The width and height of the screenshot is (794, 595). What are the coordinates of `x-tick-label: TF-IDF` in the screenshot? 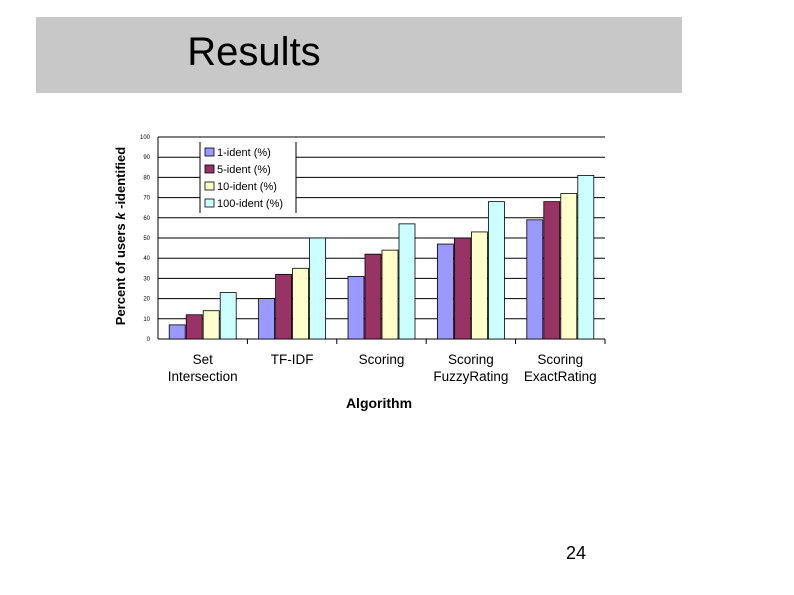 It's located at (292, 359).